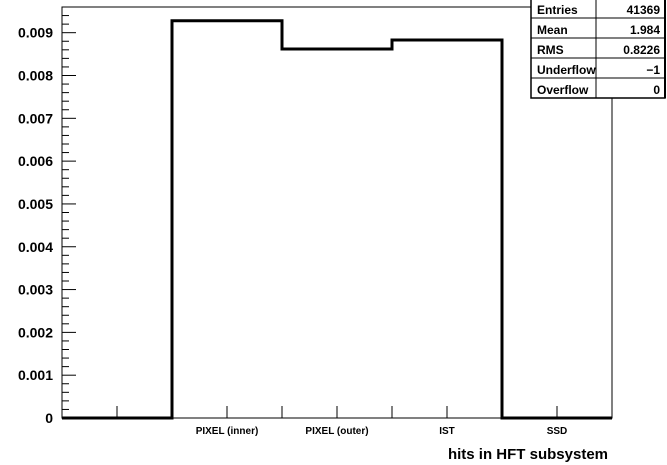 Image resolution: width=667 pixels, height=465 pixels. I want to click on stats-box-frame, so click(598, 49).